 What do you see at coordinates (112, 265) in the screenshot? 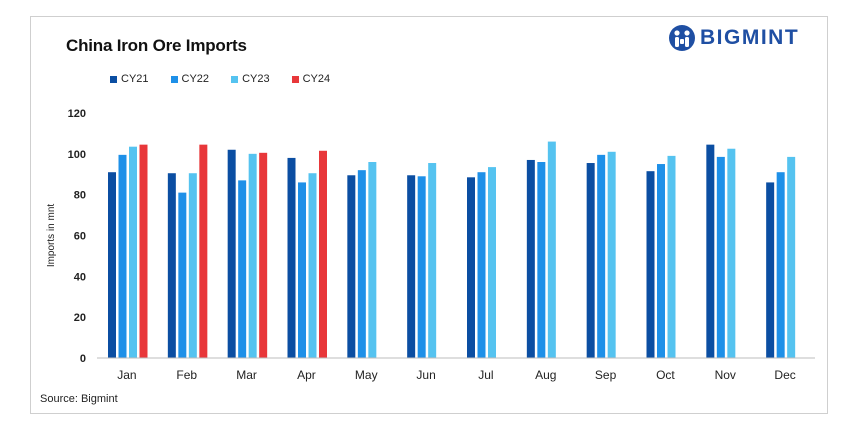
I see `bar-cy21-jan` at bounding box center [112, 265].